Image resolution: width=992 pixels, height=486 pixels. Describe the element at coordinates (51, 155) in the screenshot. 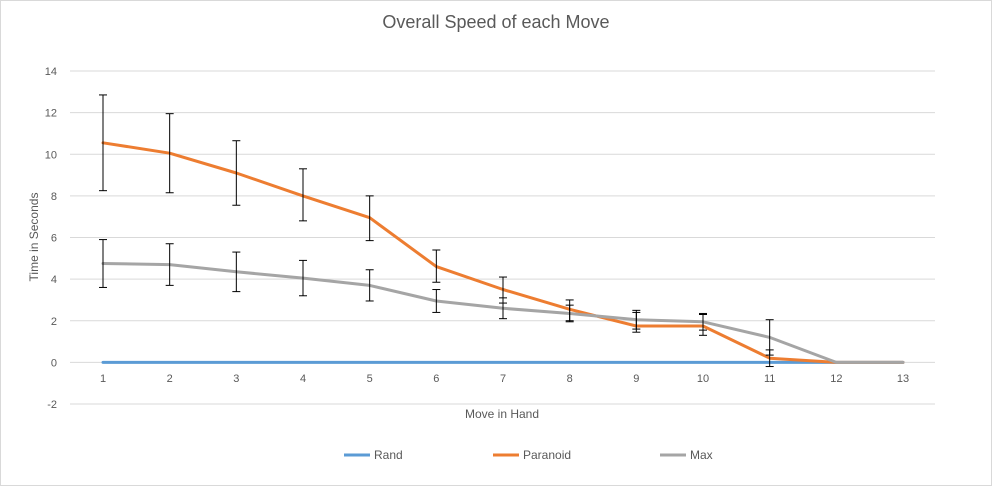

I see `y-tick-label: 10` at that location.